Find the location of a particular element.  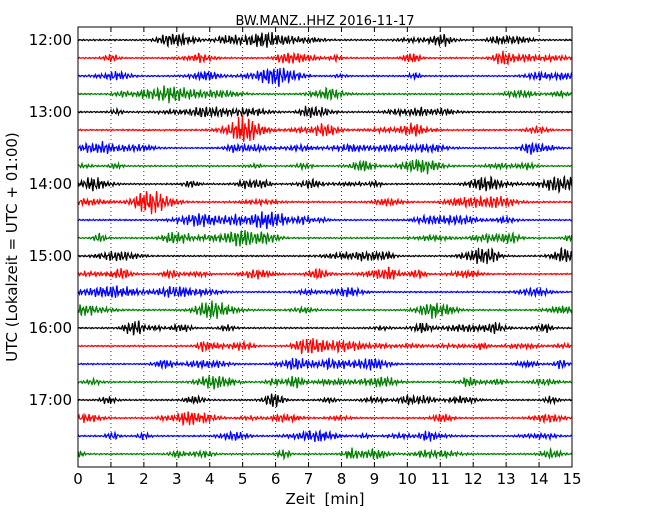

y-tick-label: 15:00 is located at coordinates (50, 256).